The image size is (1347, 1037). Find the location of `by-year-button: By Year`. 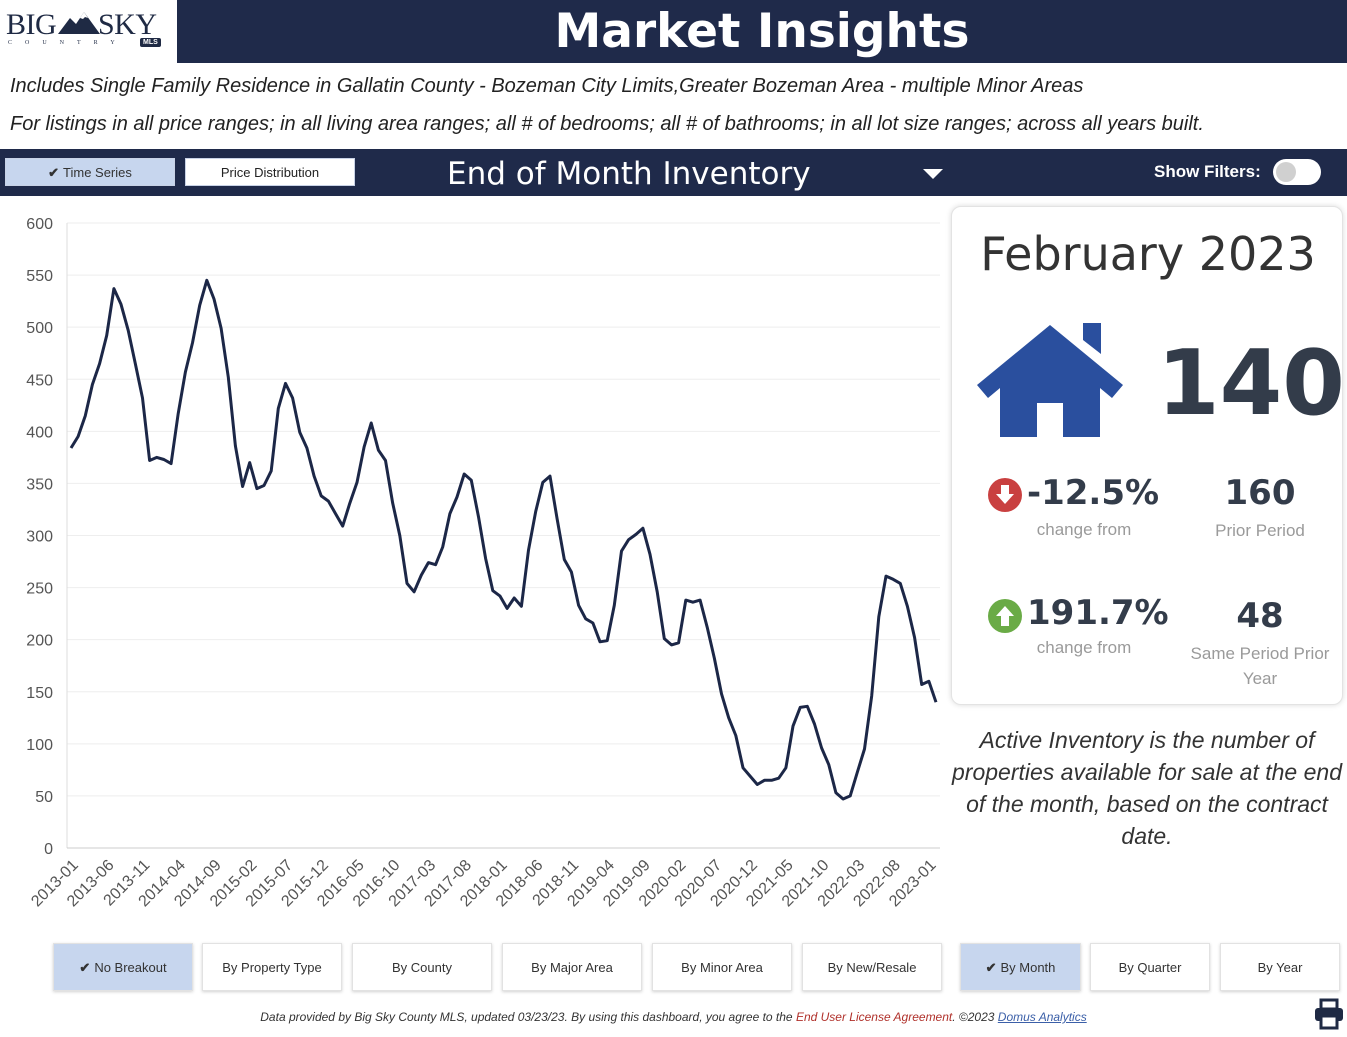

by-year-button: By Year is located at coordinates (1280, 967).